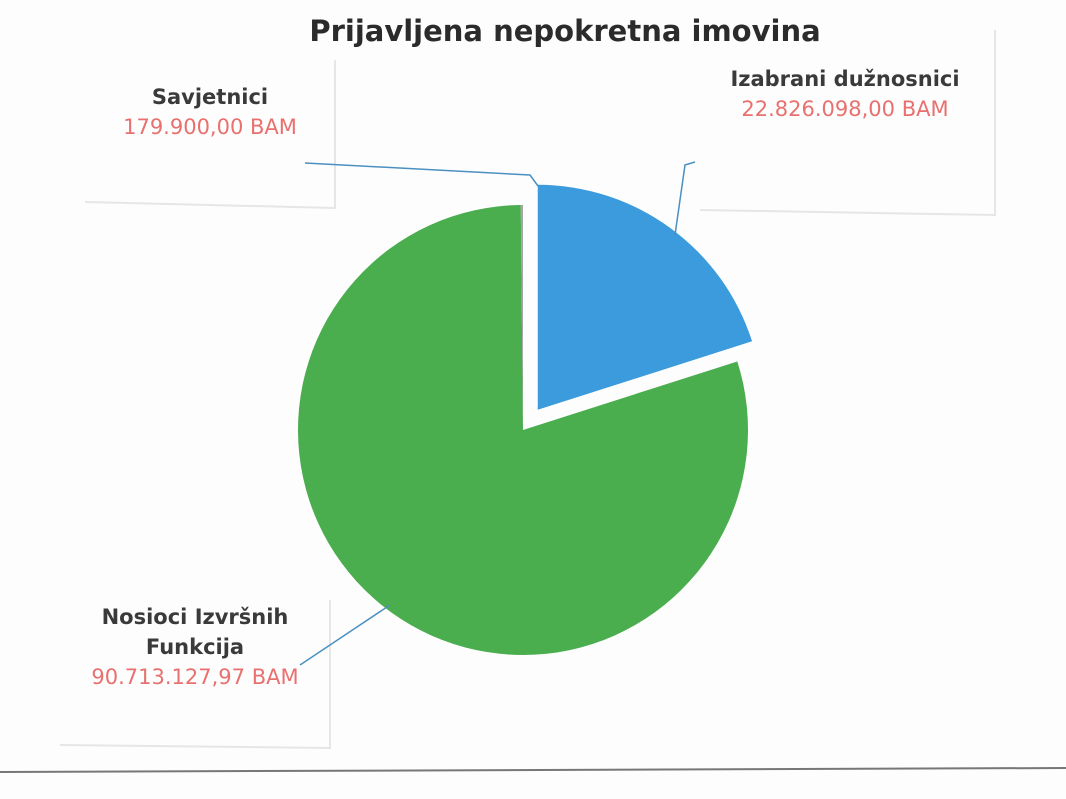 Image resolution: width=1066 pixels, height=799 pixels. Describe the element at coordinates (210, 97) in the screenshot. I see `category-name: Savjetnici` at that location.